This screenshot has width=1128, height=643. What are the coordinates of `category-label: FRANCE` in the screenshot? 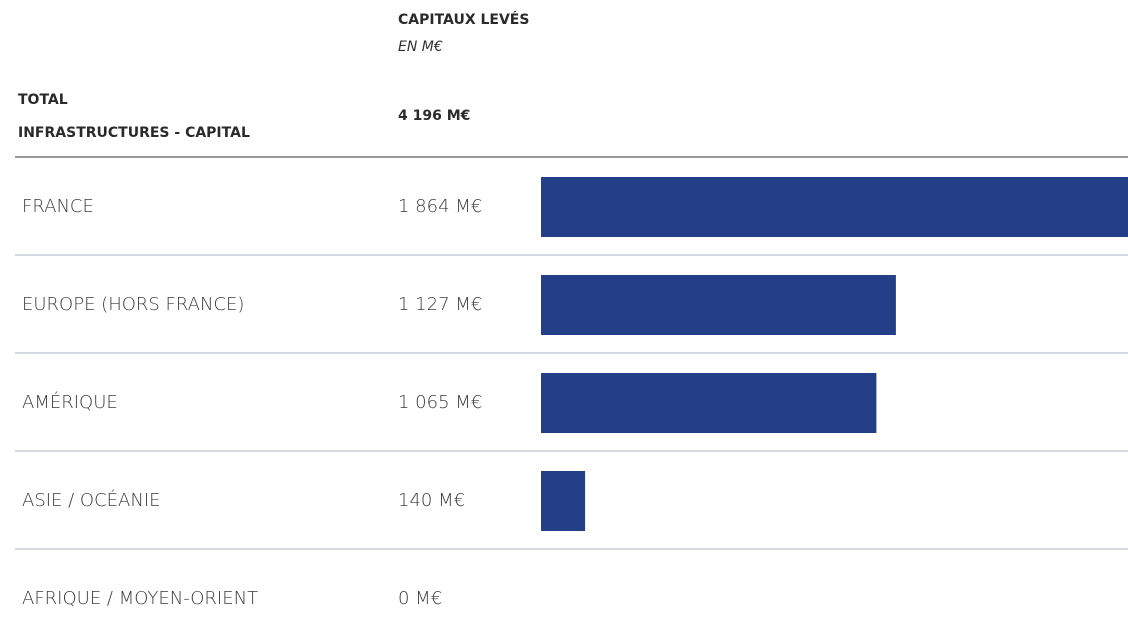 It's located at (58, 206).